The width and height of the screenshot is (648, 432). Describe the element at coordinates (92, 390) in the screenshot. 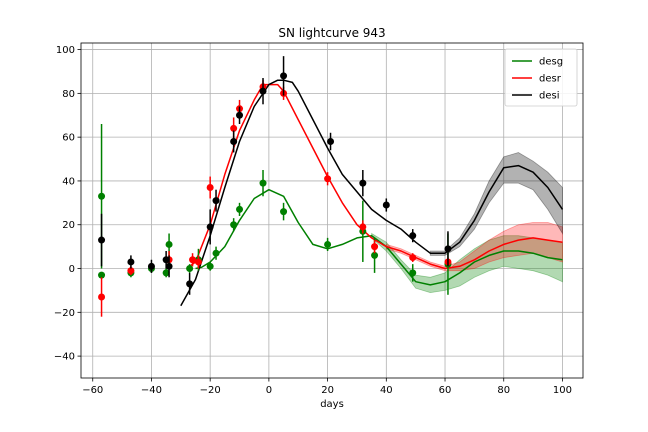

I see `x-tick-label: −60` at that location.